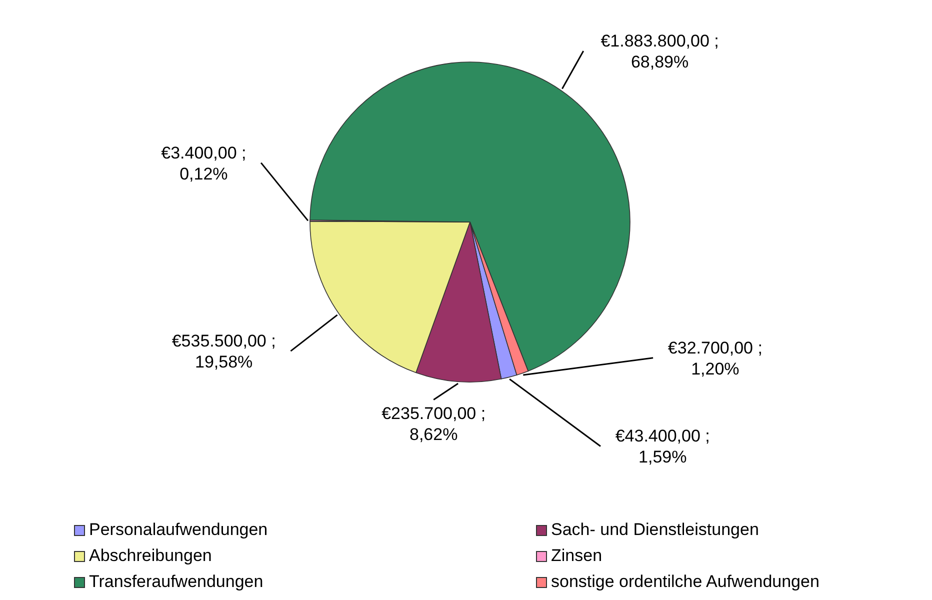  I want to click on legend-label: Personalaufwendungen, so click(178, 530).